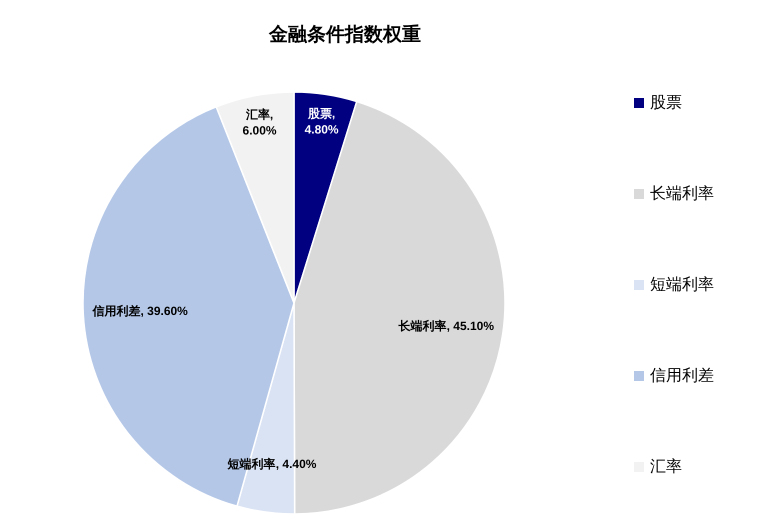 This screenshot has height=527, width=769. Describe the element at coordinates (666, 467) in the screenshot. I see `legend-label: 汇率` at that location.